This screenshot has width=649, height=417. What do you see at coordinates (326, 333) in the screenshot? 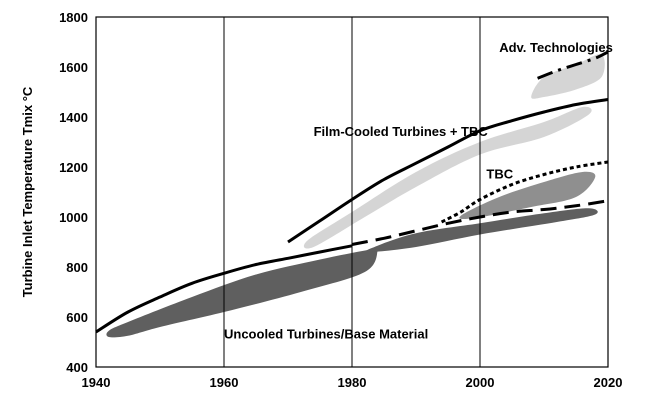
I see `annotation-uncooled-turbines-base-material: Uncooled Turbines/Base Material` at bounding box center [326, 333].